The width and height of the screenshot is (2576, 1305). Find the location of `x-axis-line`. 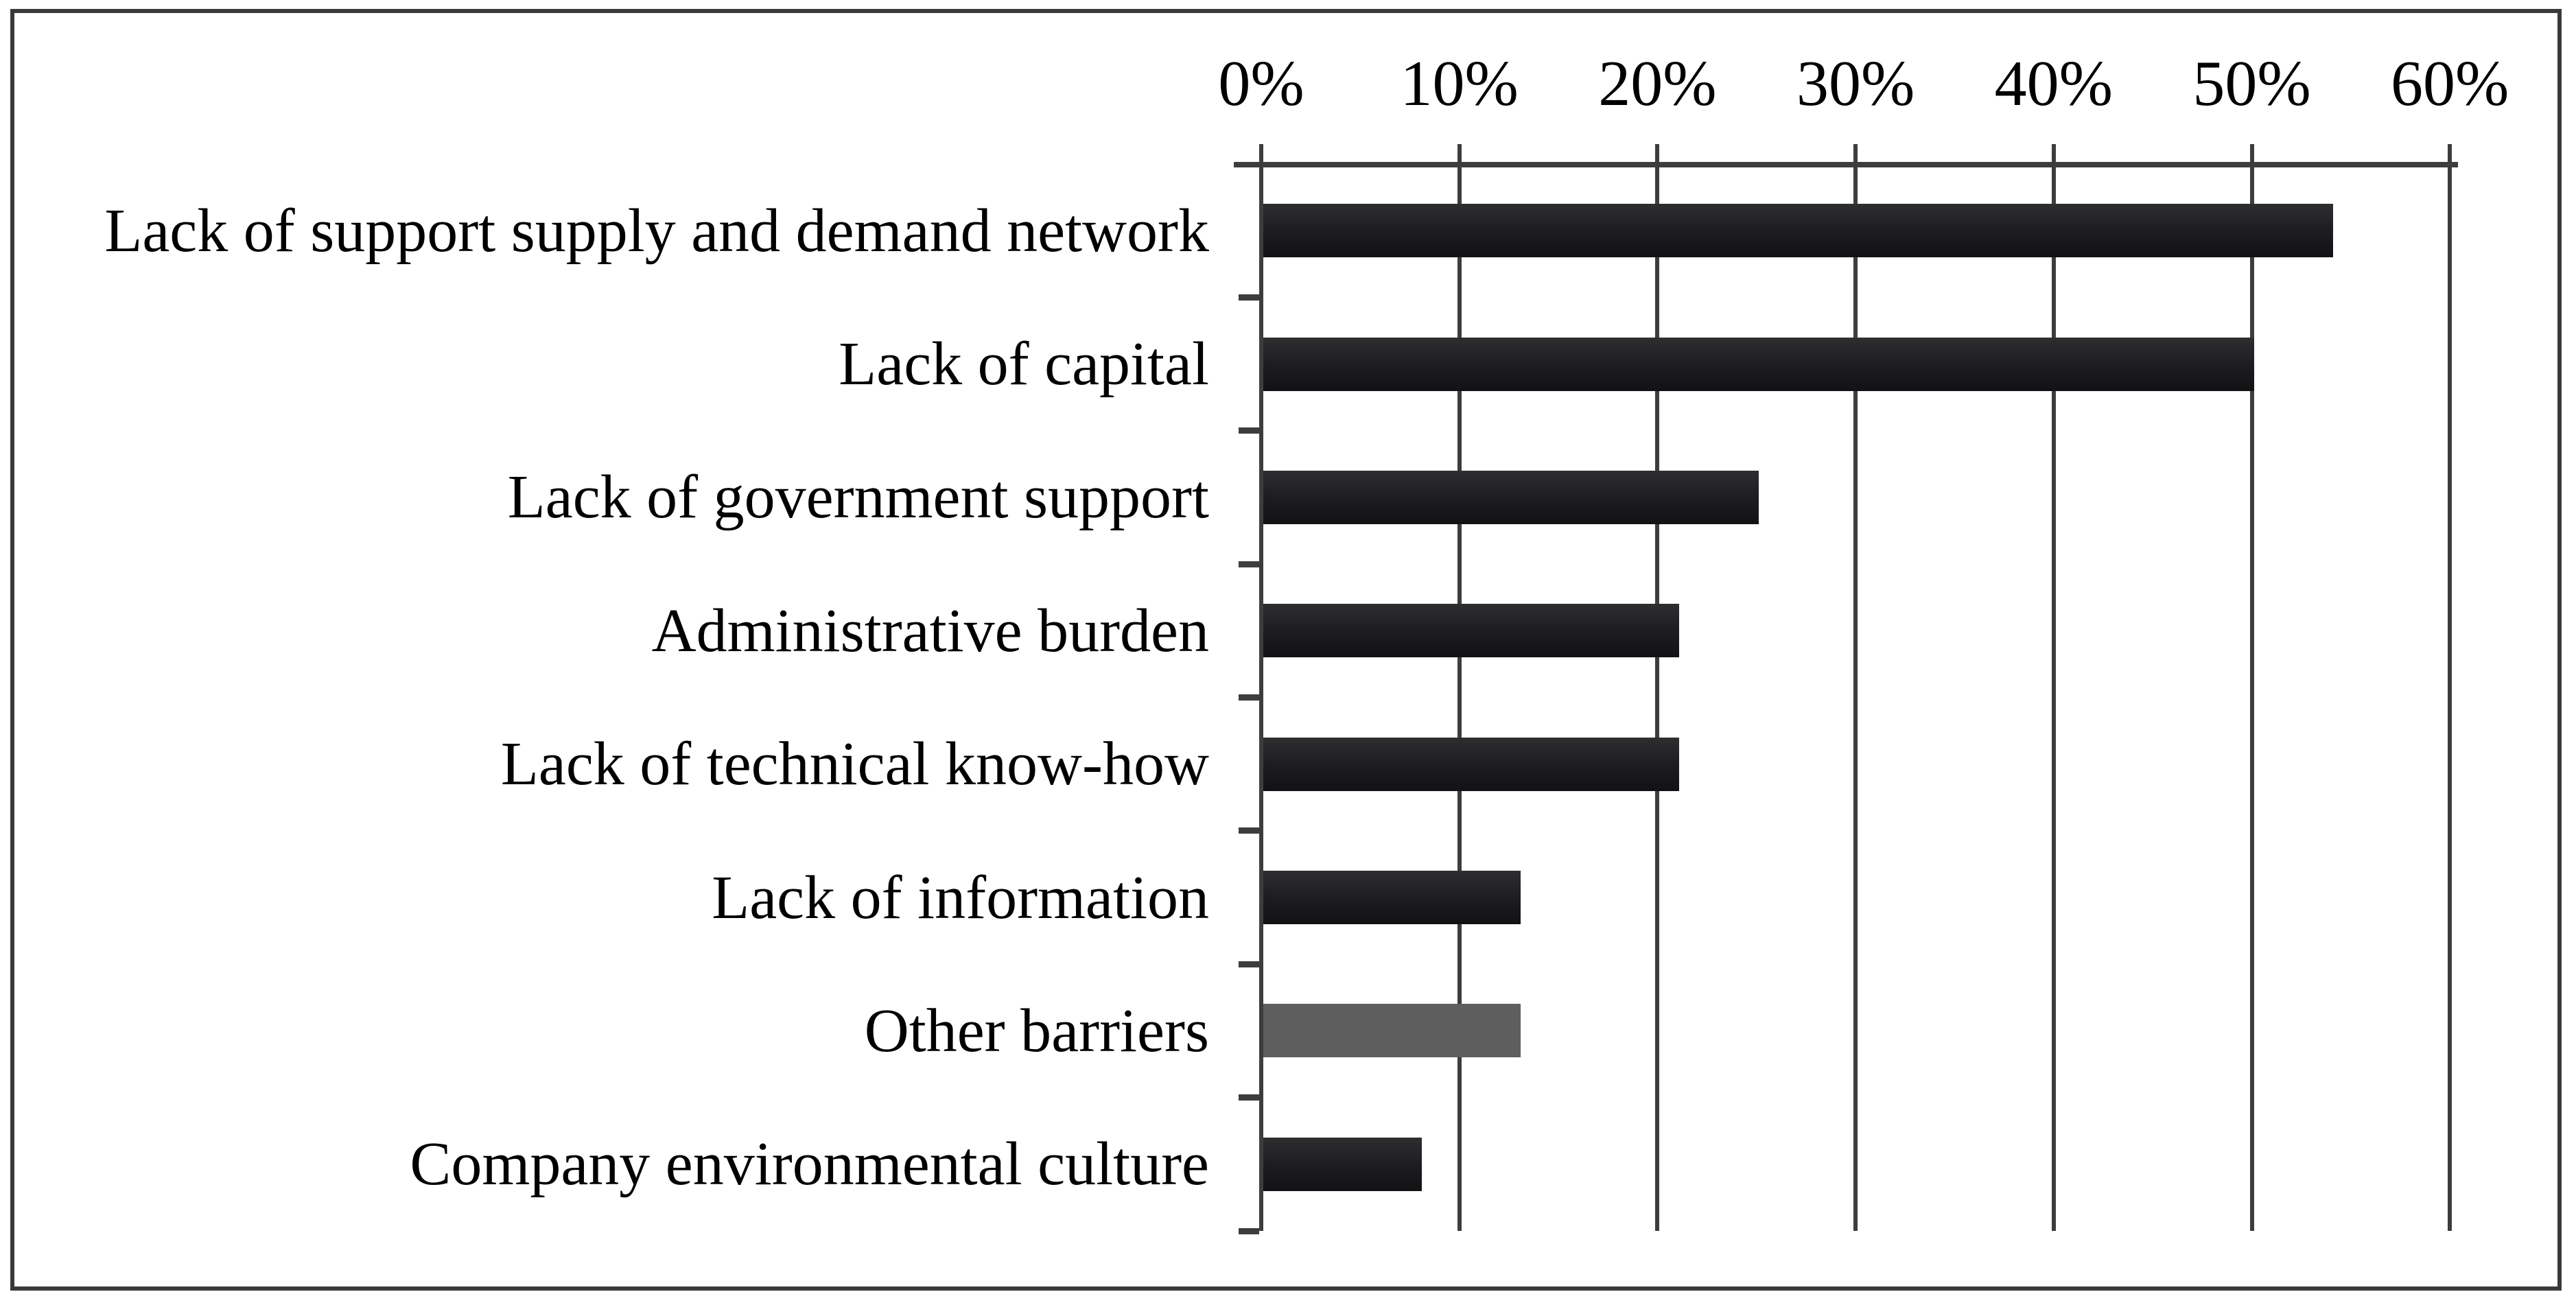

x-axis-line is located at coordinates (1846, 164).